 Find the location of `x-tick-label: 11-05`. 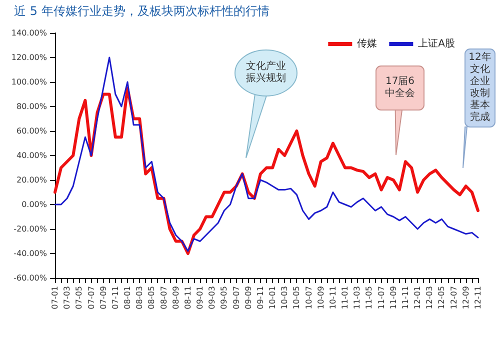

x-tick-label: 11-05 is located at coordinates (369, 298).